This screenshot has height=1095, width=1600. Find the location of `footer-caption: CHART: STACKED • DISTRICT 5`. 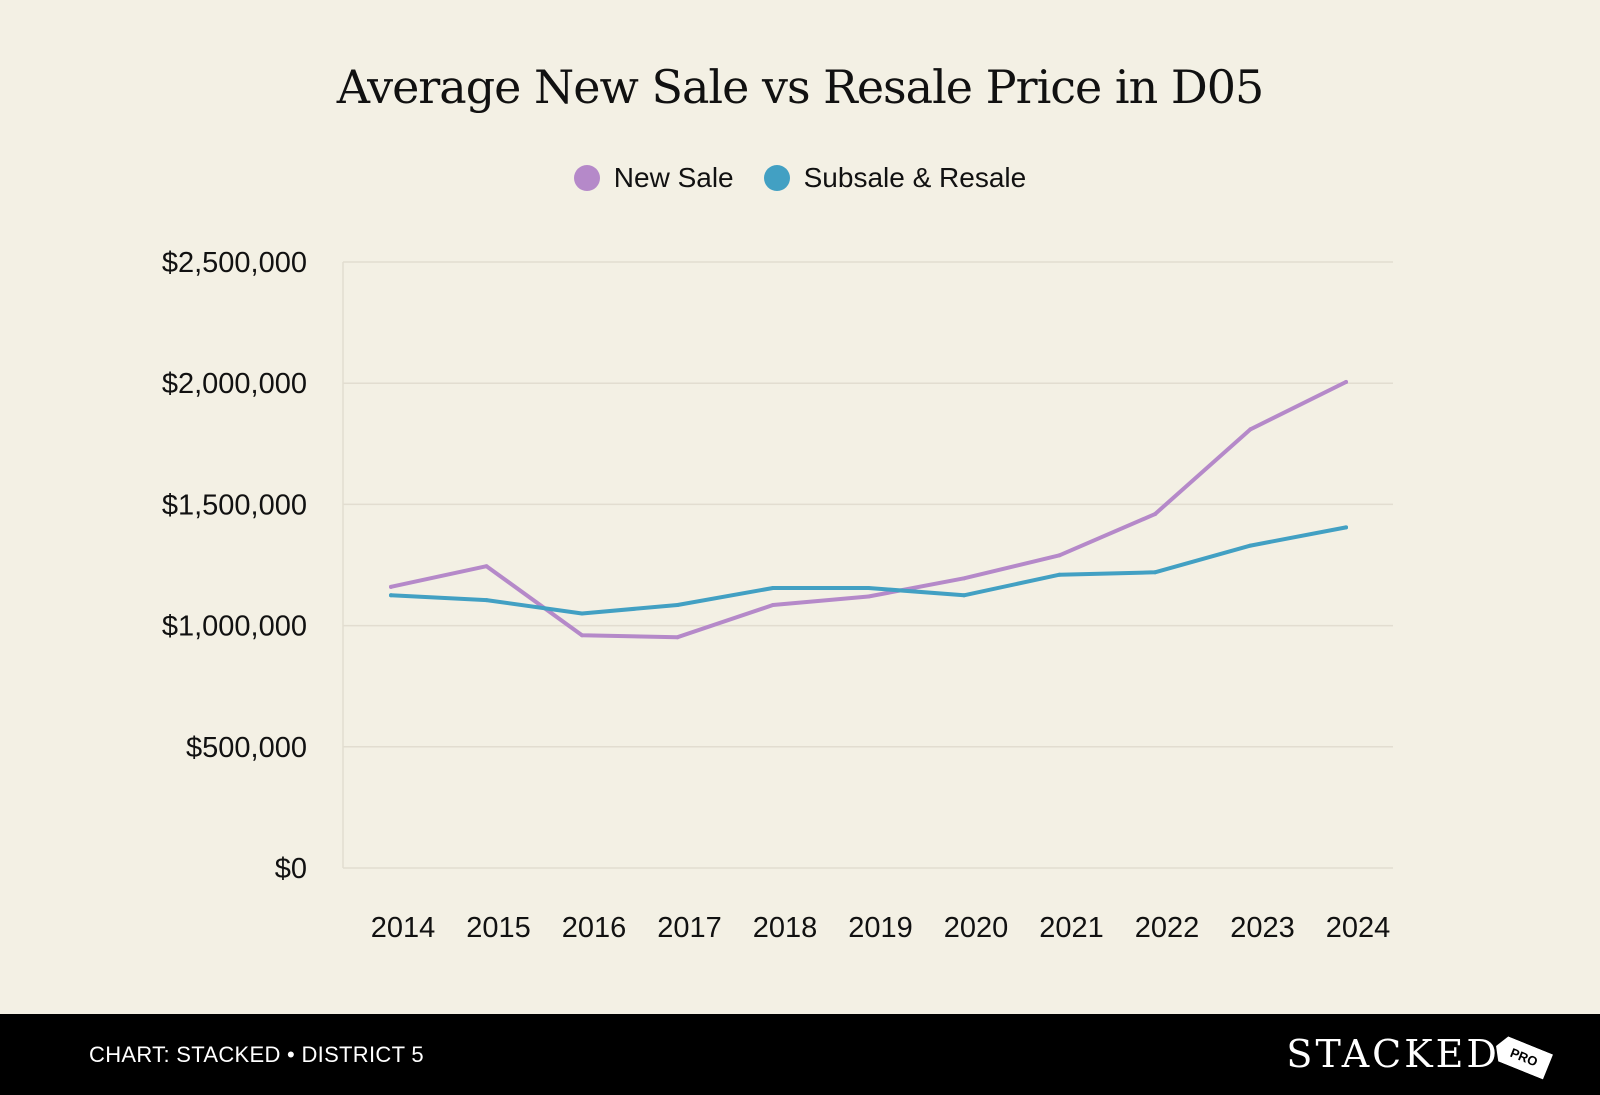

footer-caption: CHART: STACKED • DISTRICT 5 is located at coordinates (256, 1054).